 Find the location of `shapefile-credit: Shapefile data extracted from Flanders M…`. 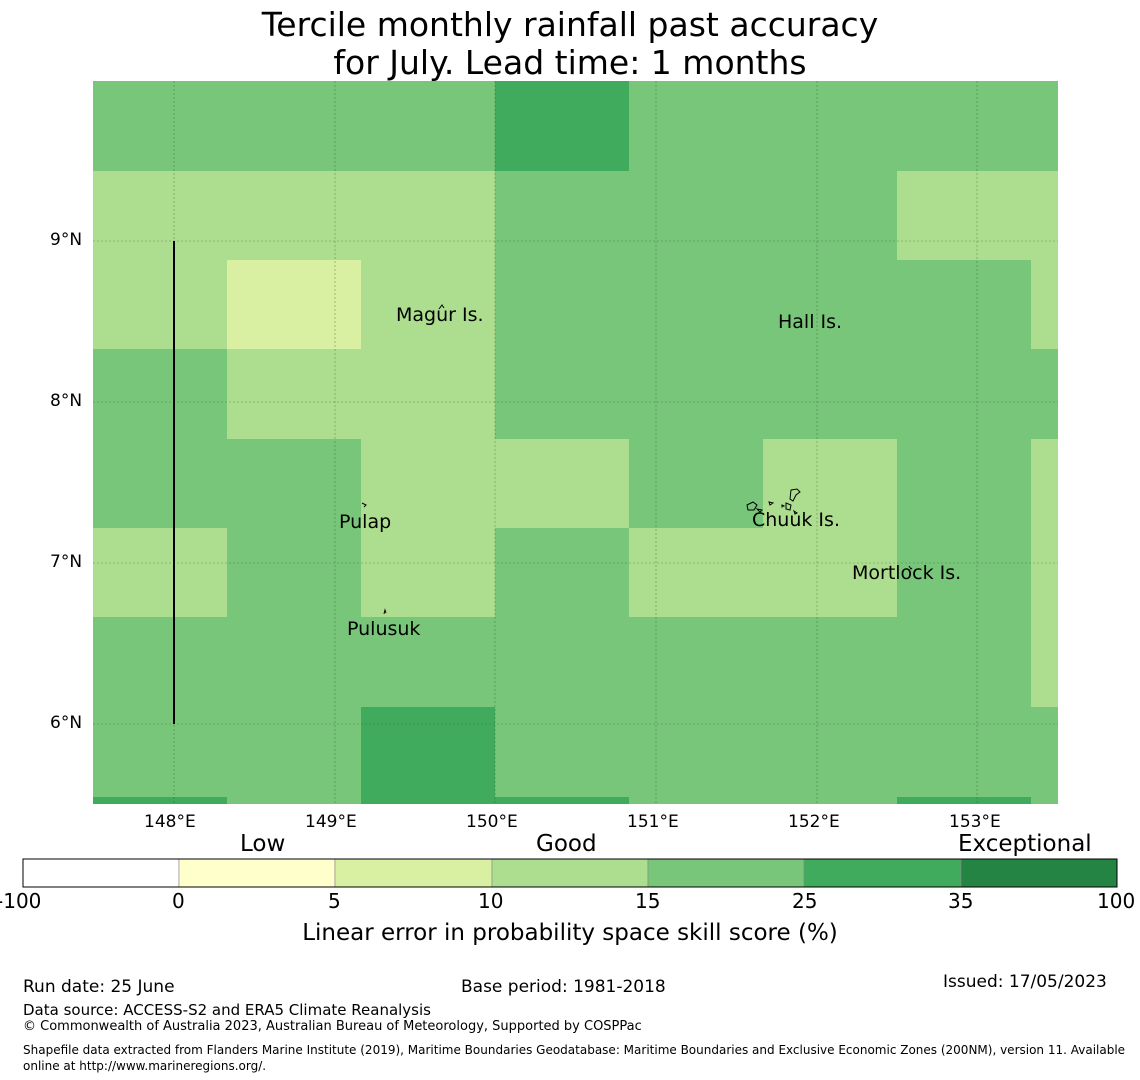

shapefile-credit: Shapefile data extracted from Flanders M… is located at coordinates (574, 1058).